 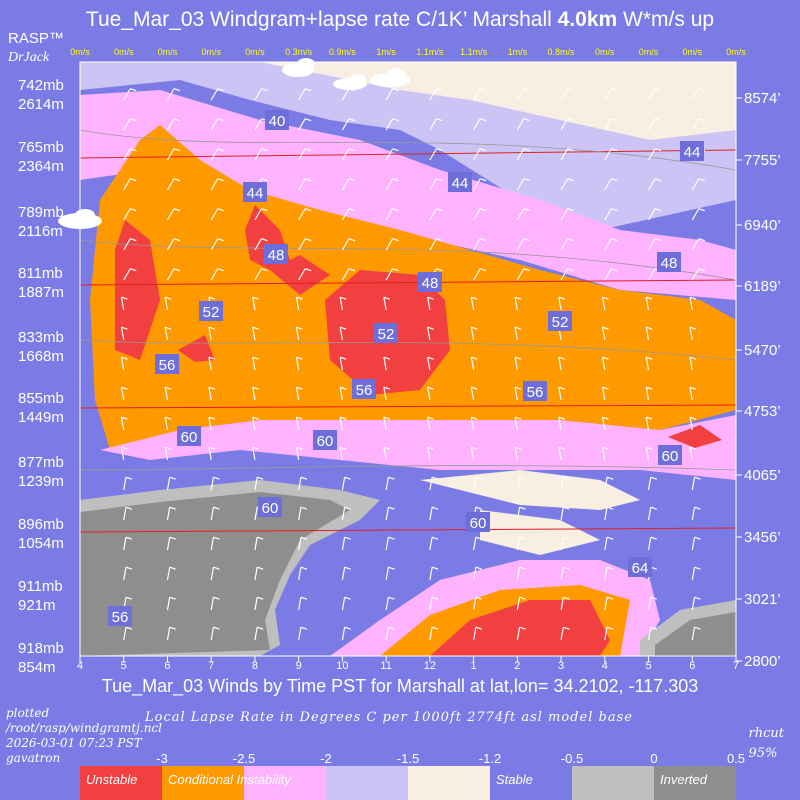 I want to click on plot-info-line: /root/rasp/windgramtj.ncl, so click(x=84, y=728).